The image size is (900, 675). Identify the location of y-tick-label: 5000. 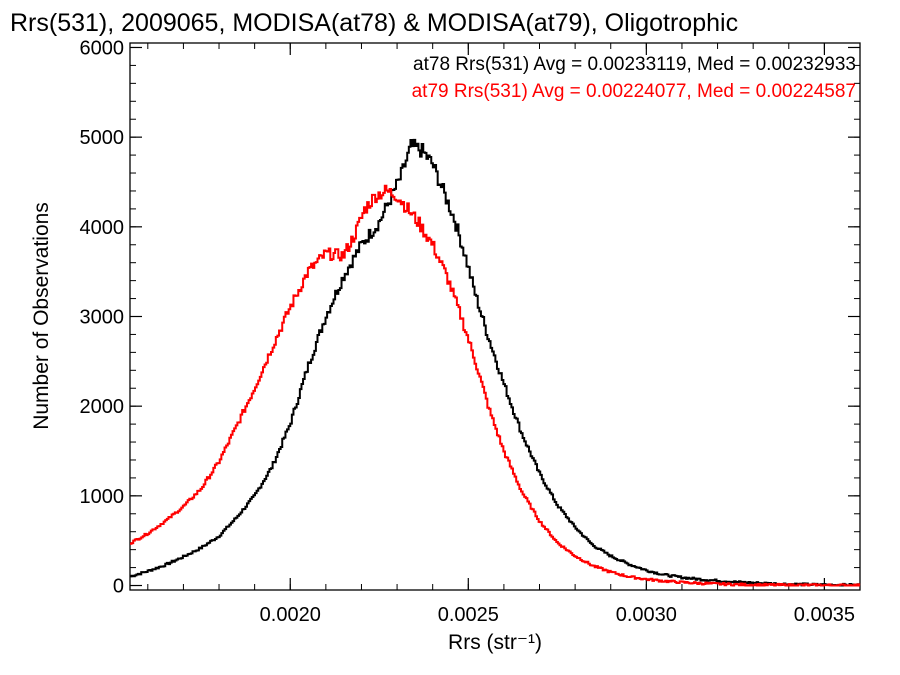
(102, 138).